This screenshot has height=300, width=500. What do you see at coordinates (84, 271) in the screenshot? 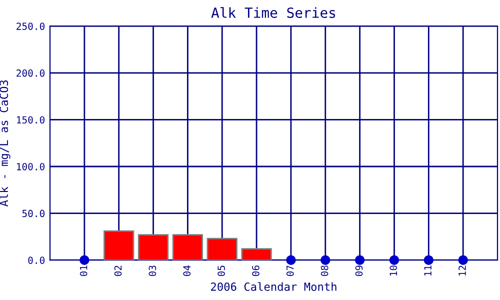
I see `x-tick-label: 01` at bounding box center [84, 271].